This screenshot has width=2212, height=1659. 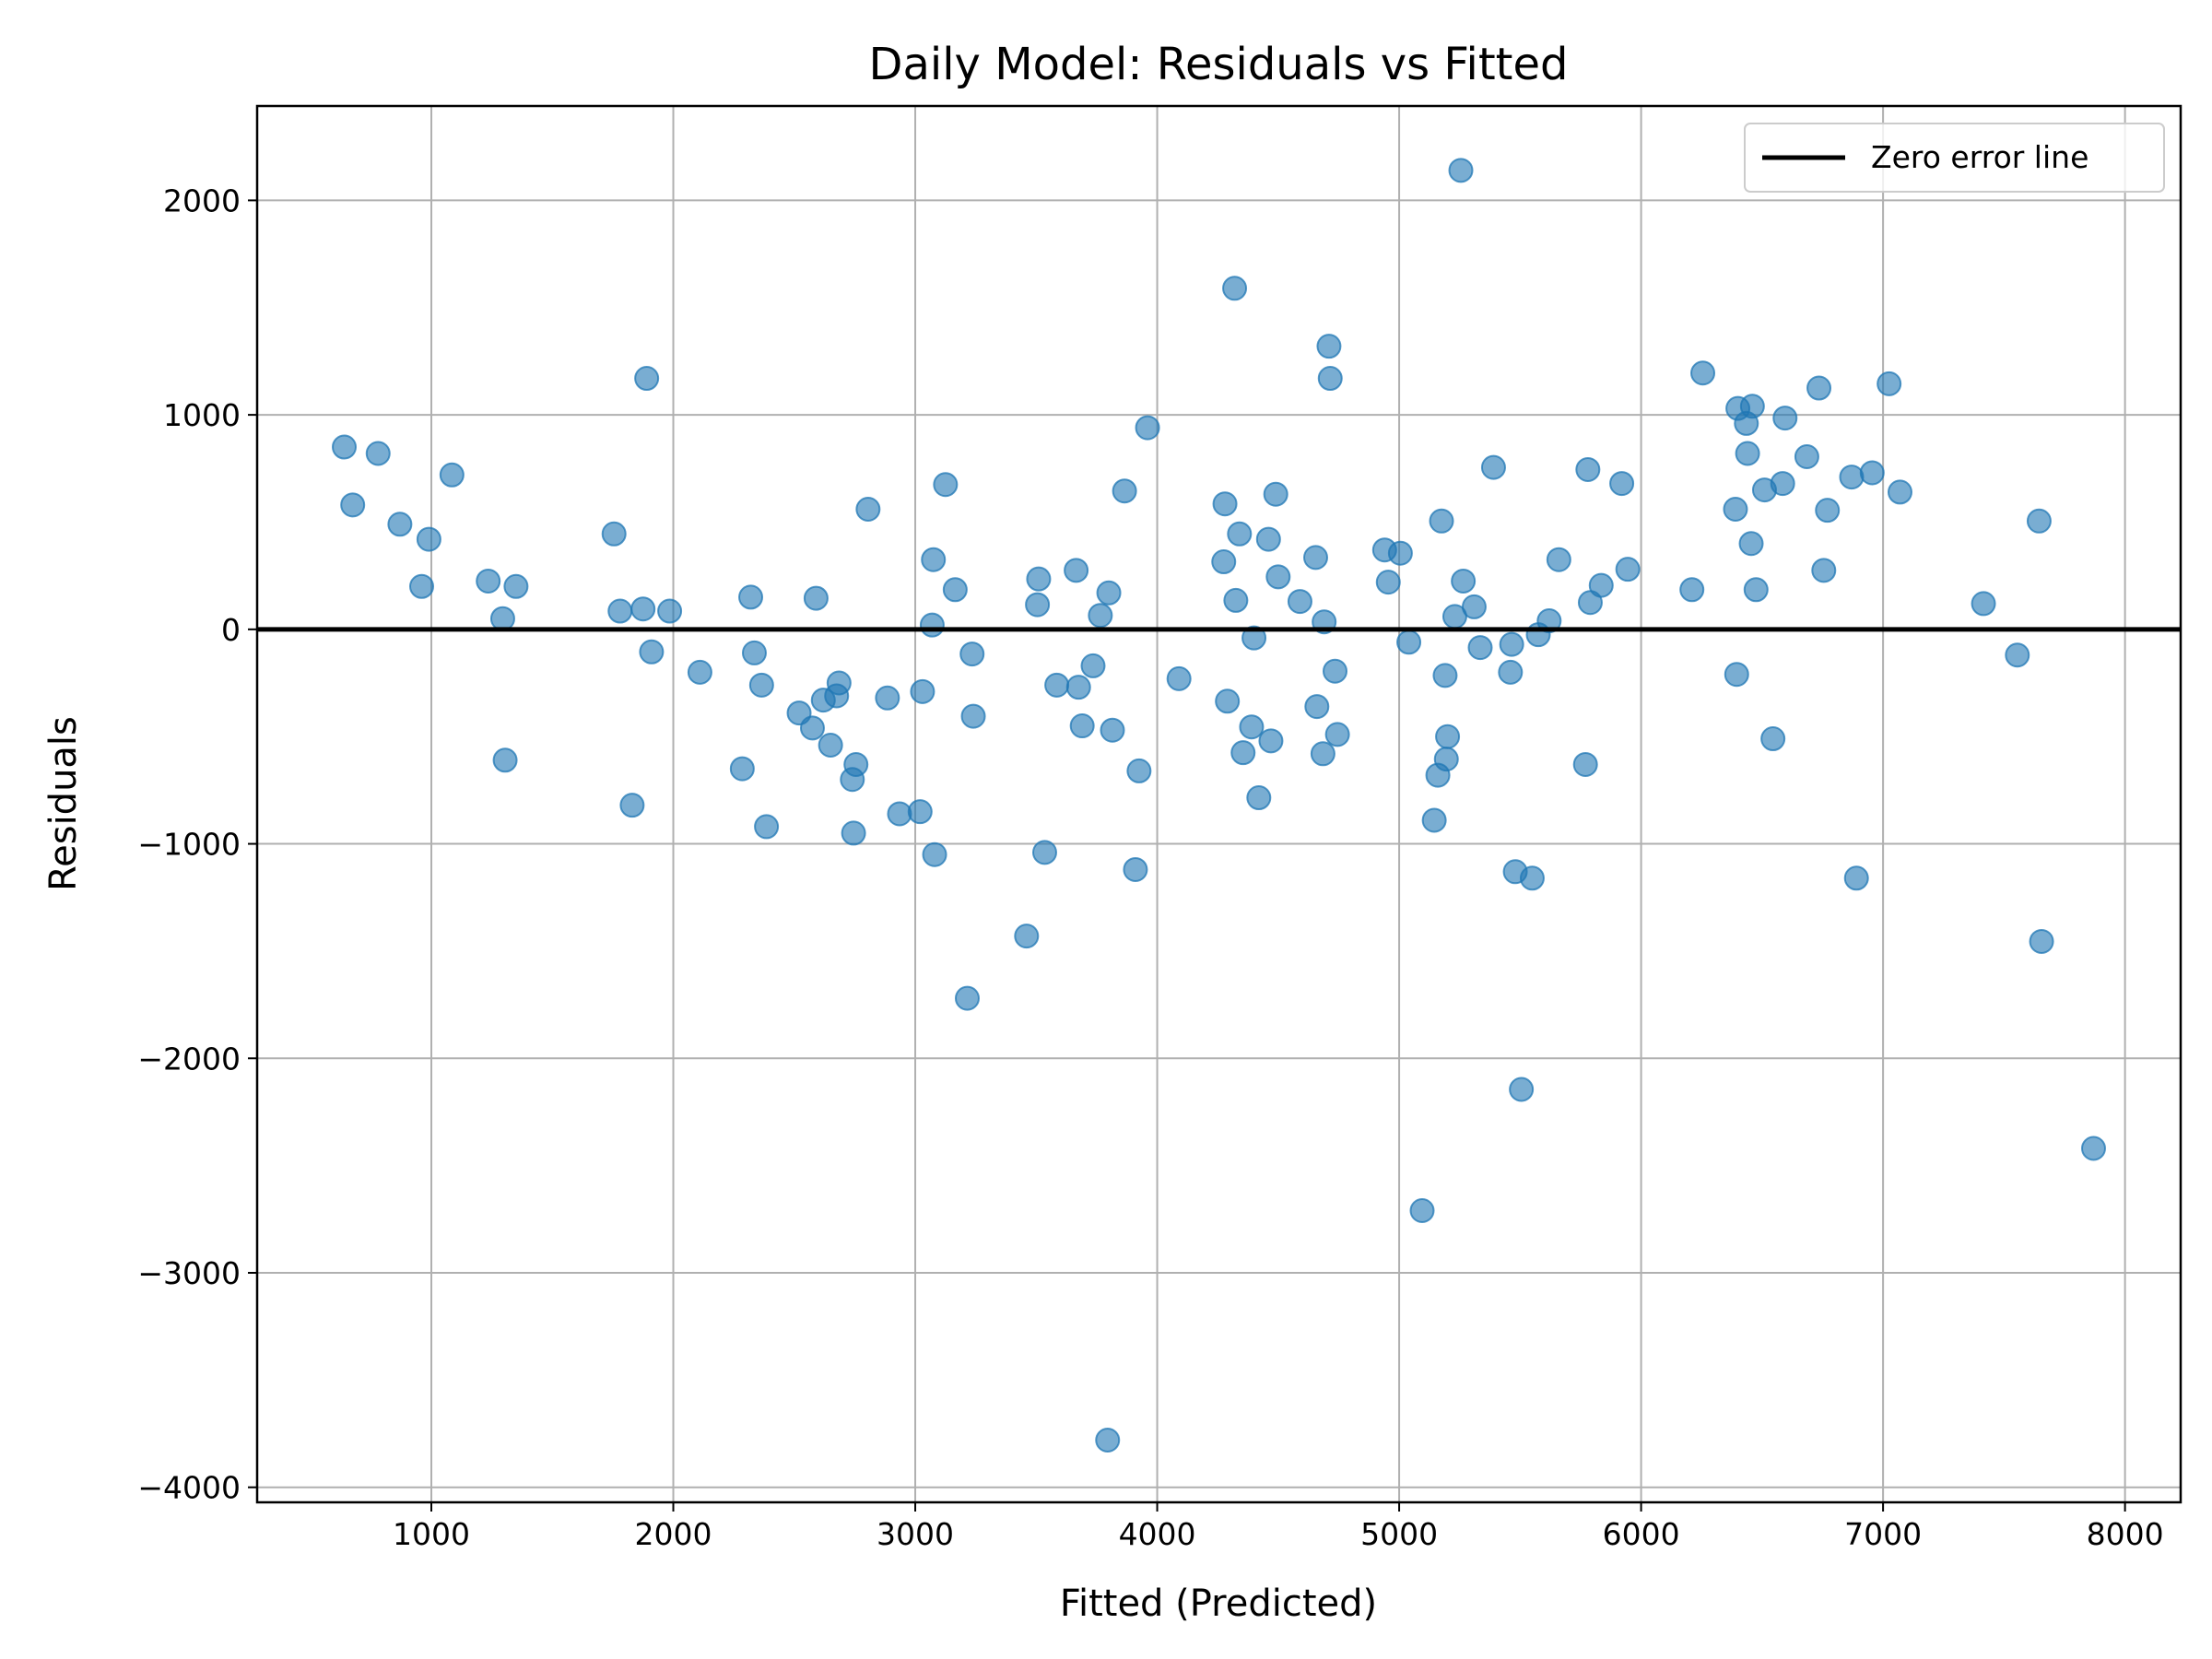 What do you see at coordinates (1219, 64) in the screenshot?
I see `chart-title: Daily Model: Residuals vs Fitted` at bounding box center [1219, 64].